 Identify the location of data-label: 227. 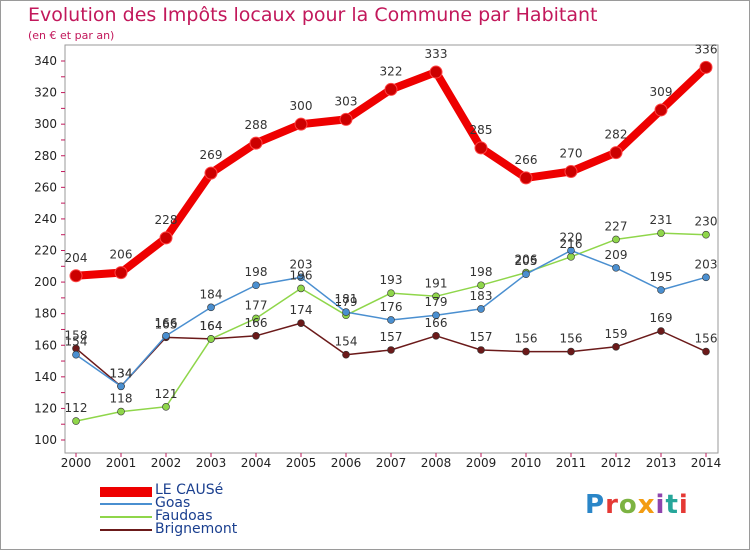
(616, 226).